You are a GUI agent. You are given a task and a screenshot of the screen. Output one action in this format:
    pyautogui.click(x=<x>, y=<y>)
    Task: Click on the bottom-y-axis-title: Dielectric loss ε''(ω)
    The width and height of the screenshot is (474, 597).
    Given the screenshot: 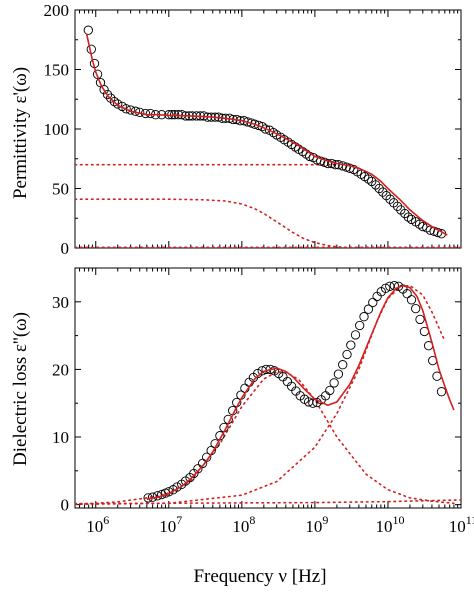 What is the action you would take?
    pyautogui.click(x=20, y=389)
    